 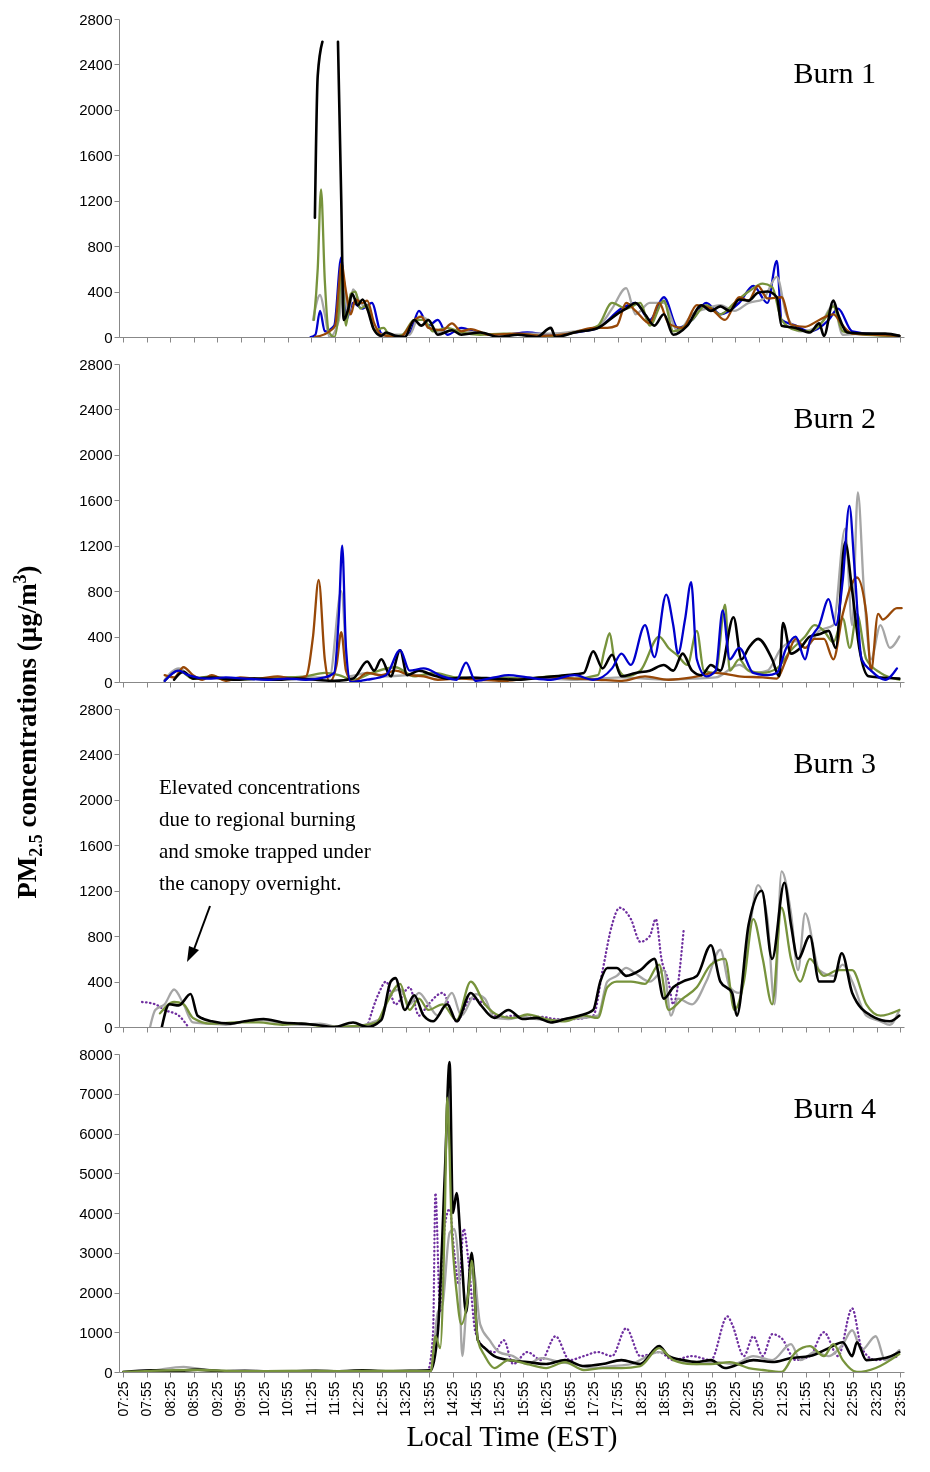 I want to click on x-tick-label: 11:55, so click(x=334, y=1398).